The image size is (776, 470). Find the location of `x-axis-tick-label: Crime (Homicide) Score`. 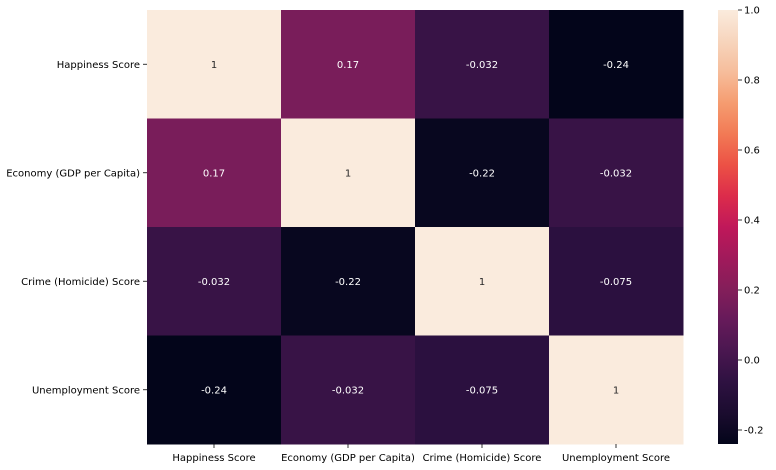

x-axis-tick-label: Crime (Homicide) Score is located at coordinates (482, 458).